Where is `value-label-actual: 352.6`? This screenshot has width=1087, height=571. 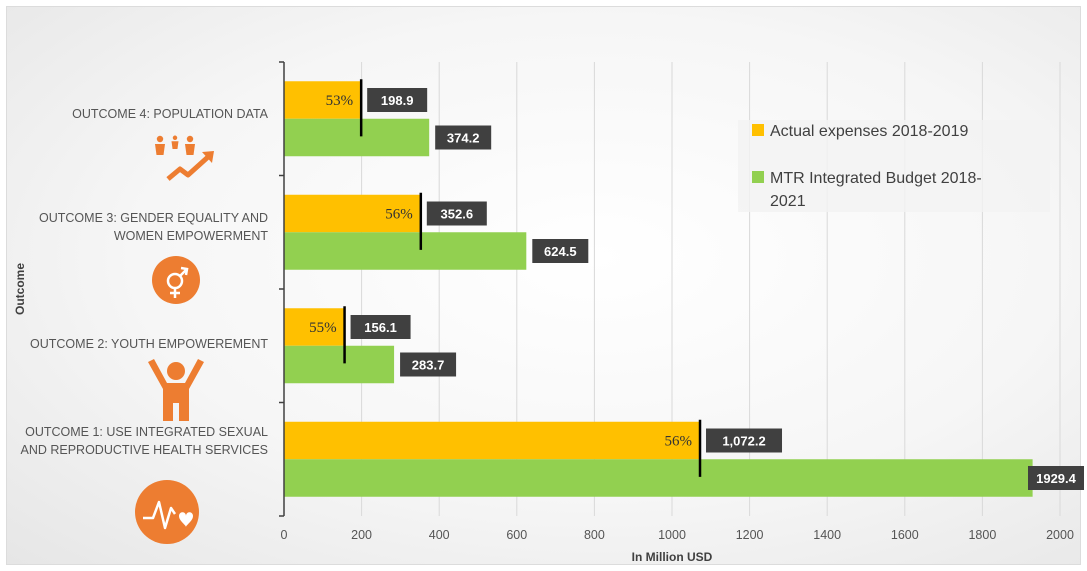
value-label-actual: 352.6 is located at coordinates (457, 214).